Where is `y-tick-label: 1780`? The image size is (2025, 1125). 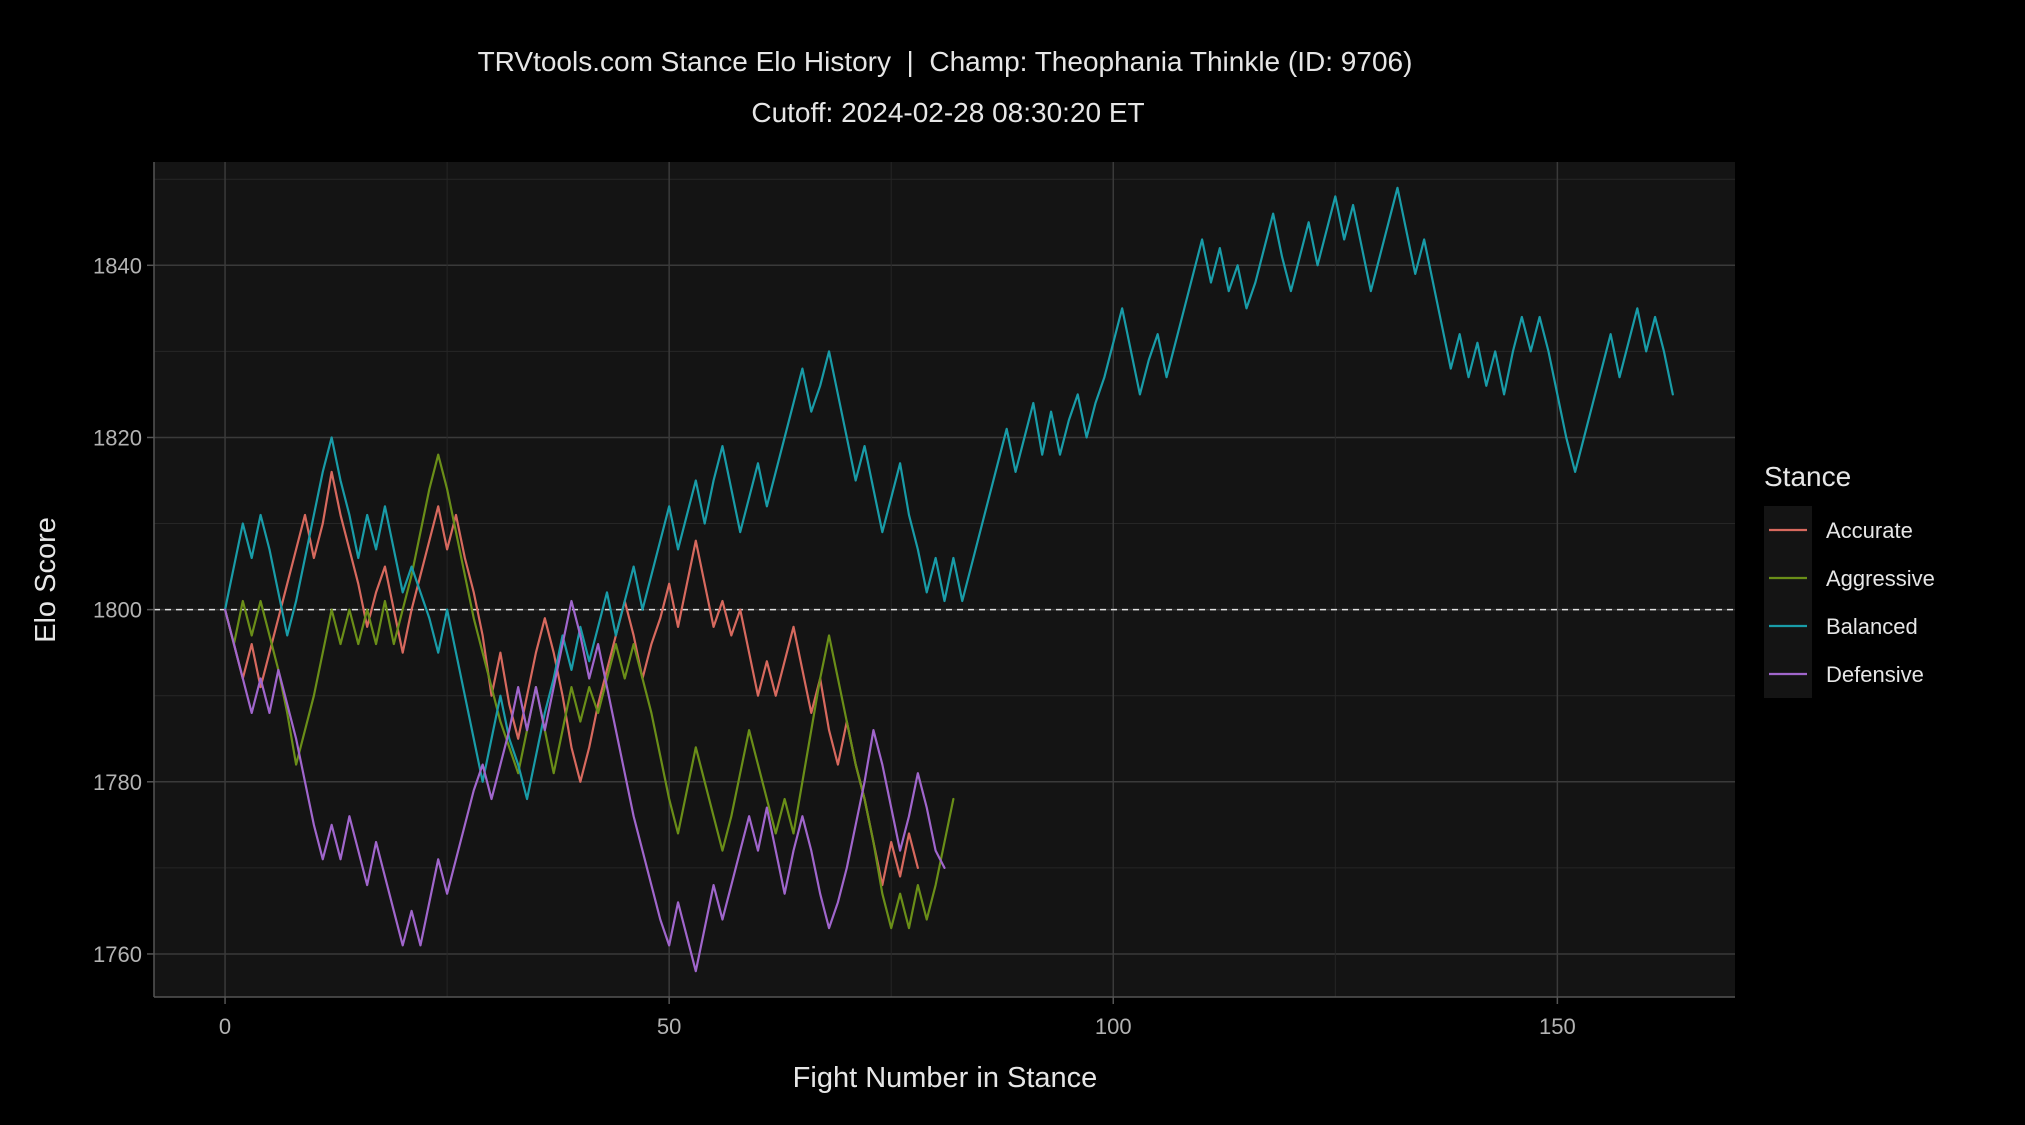
y-tick-label: 1780 is located at coordinates (117, 782).